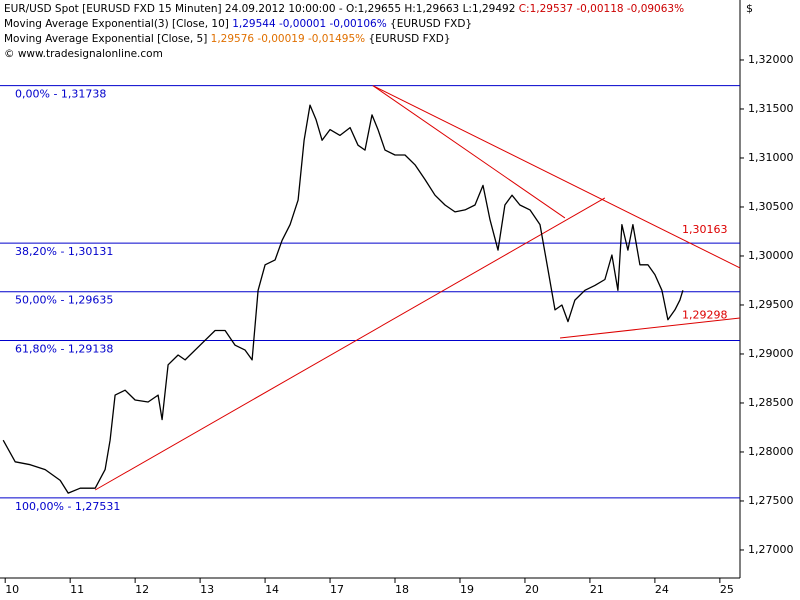  Describe the element at coordinates (662, 589) in the screenshot. I see `x-tick-label: 24` at that location.